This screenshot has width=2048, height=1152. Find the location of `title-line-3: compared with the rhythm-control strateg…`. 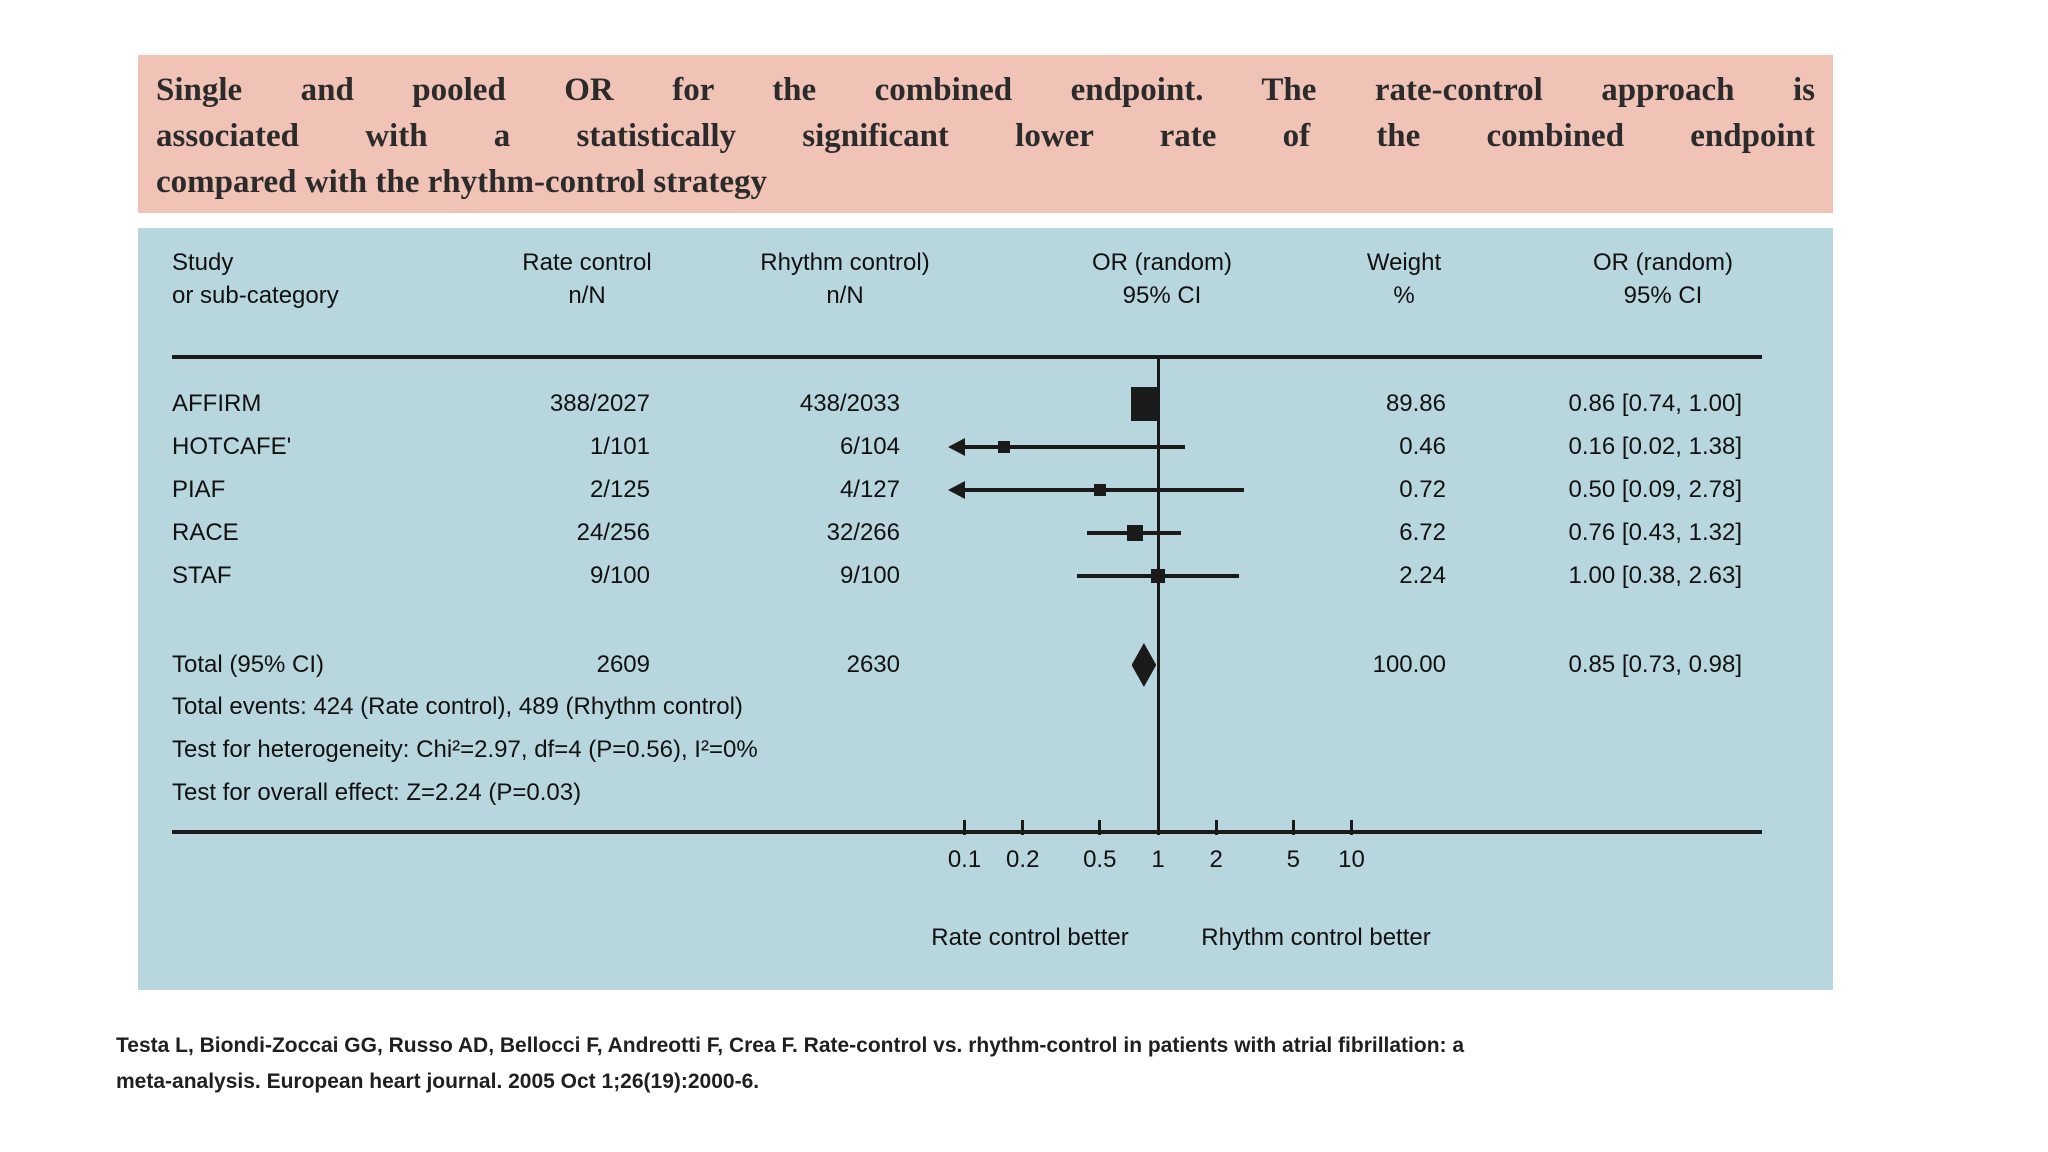

title-line-3: compared with the rhythm-control strateg… is located at coordinates (462, 182).